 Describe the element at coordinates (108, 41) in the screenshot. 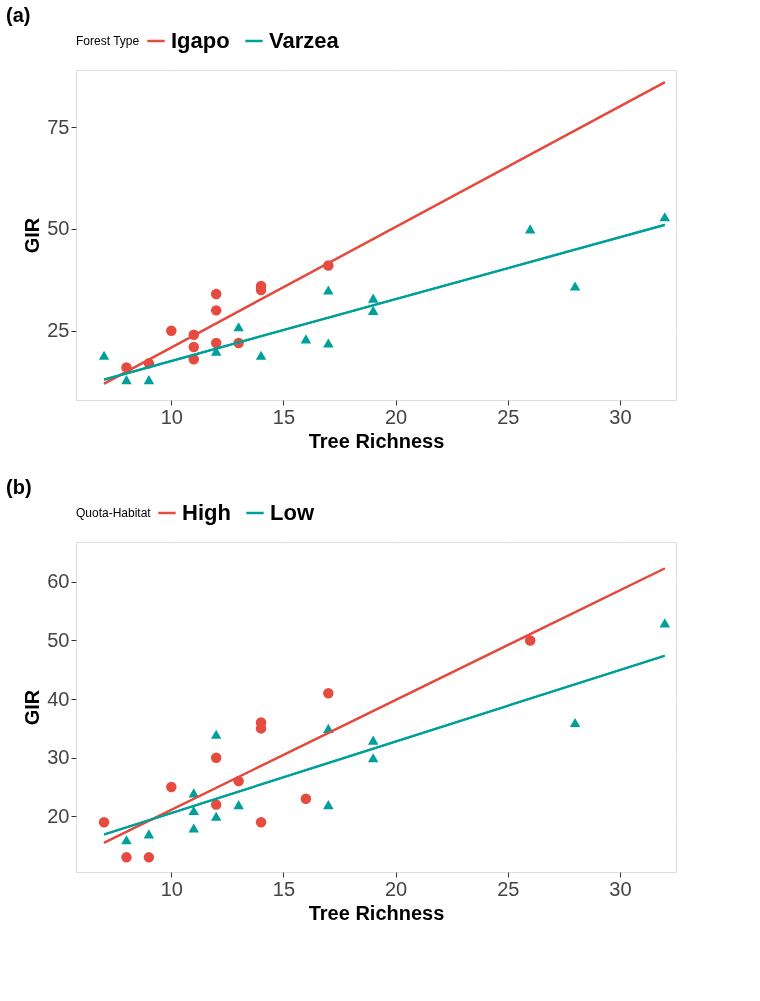

I see `legend-title: Forest Type` at that location.